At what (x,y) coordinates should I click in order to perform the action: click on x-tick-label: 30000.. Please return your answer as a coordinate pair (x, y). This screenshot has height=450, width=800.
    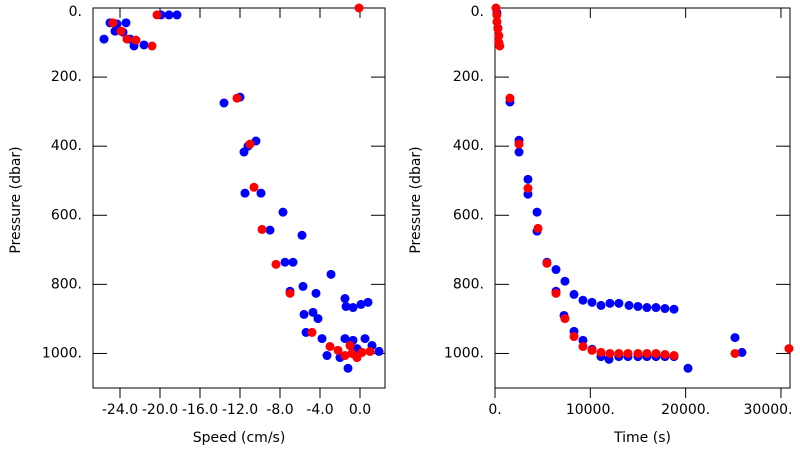
    Looking at the image, I should click on (768, 410).